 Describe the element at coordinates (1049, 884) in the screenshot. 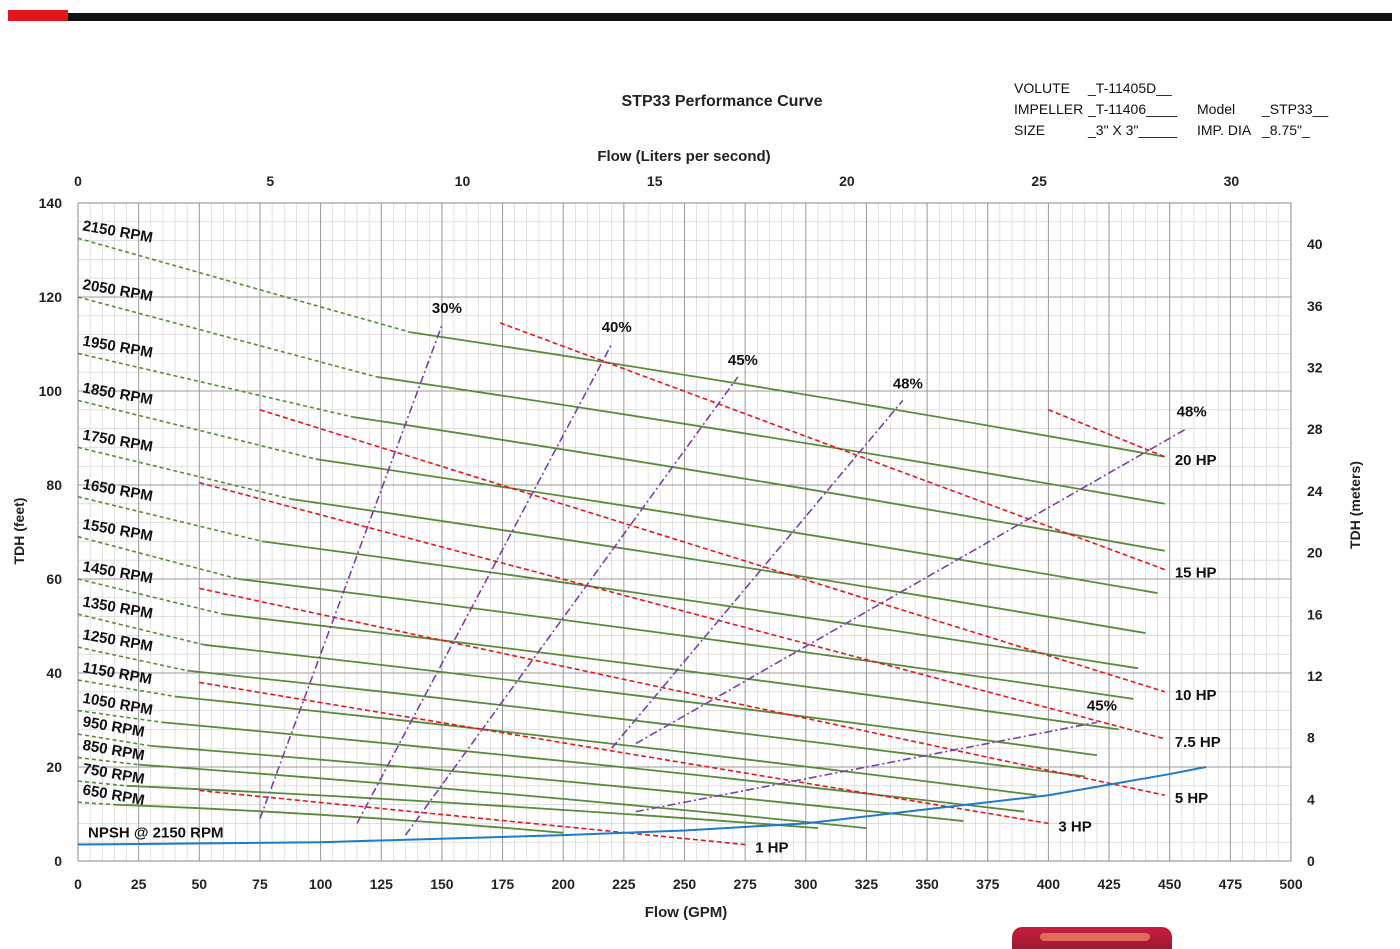

I see `x-tick-label: 400` at that location.